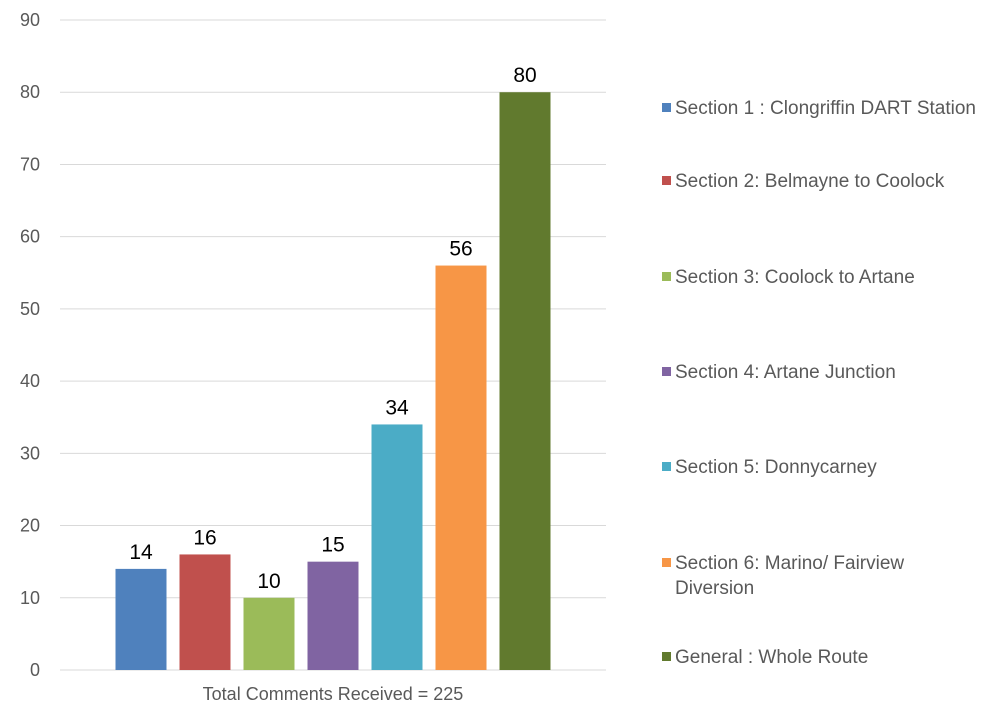 The width and height of the screenshot is (988, 710). I want to click on y-tick-label: 30, so click(30, 453).